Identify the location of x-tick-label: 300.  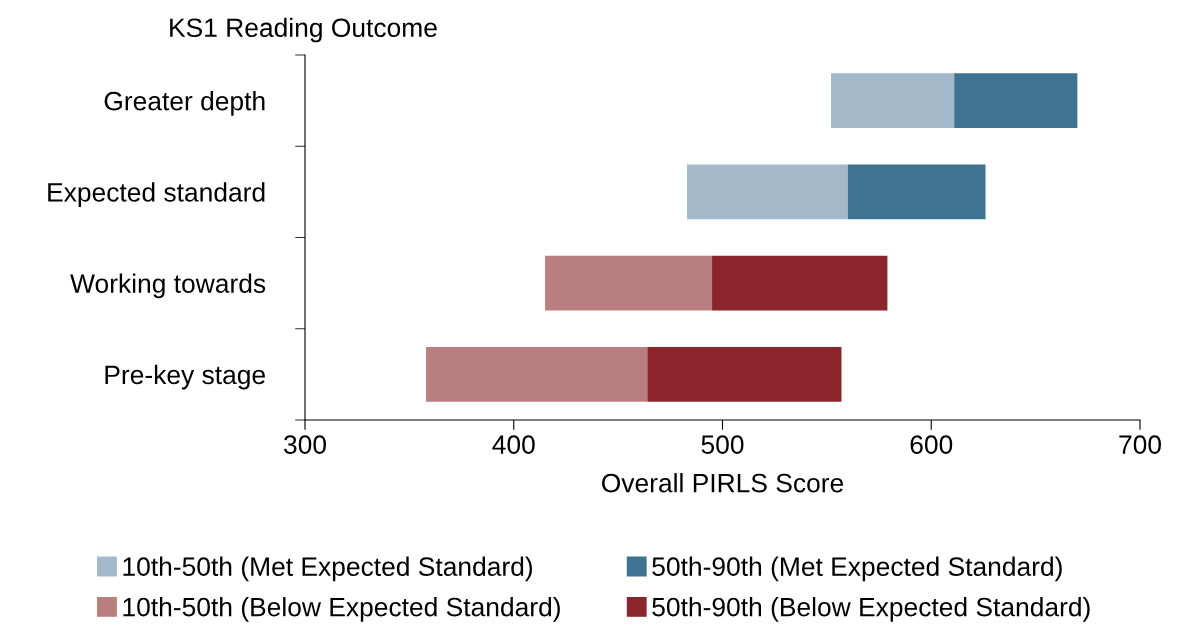
(304, 444).